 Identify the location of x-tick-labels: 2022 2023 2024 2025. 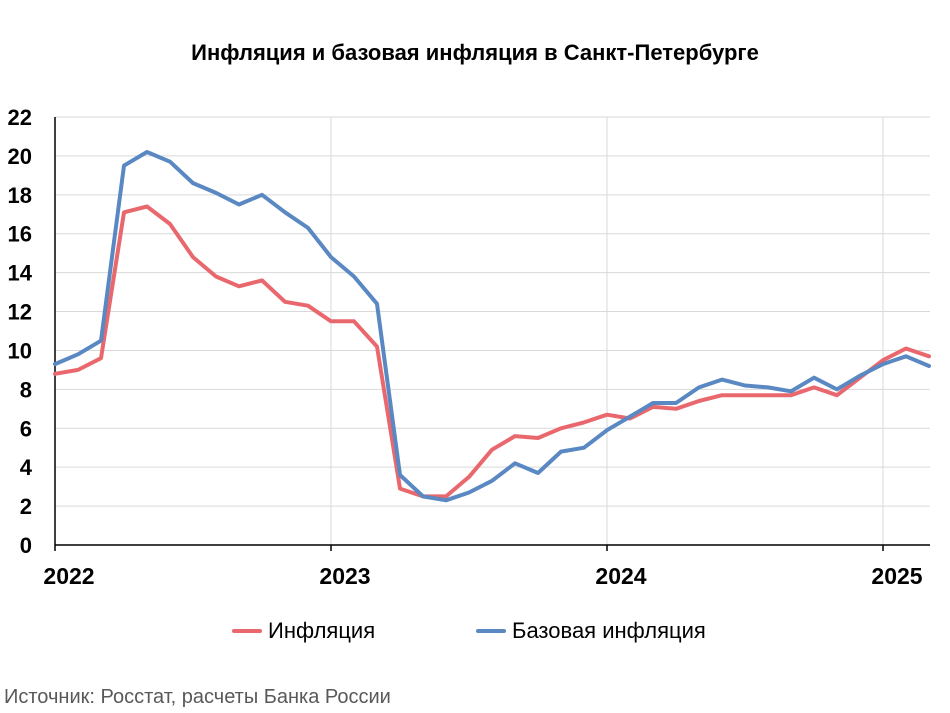
(482, 576).